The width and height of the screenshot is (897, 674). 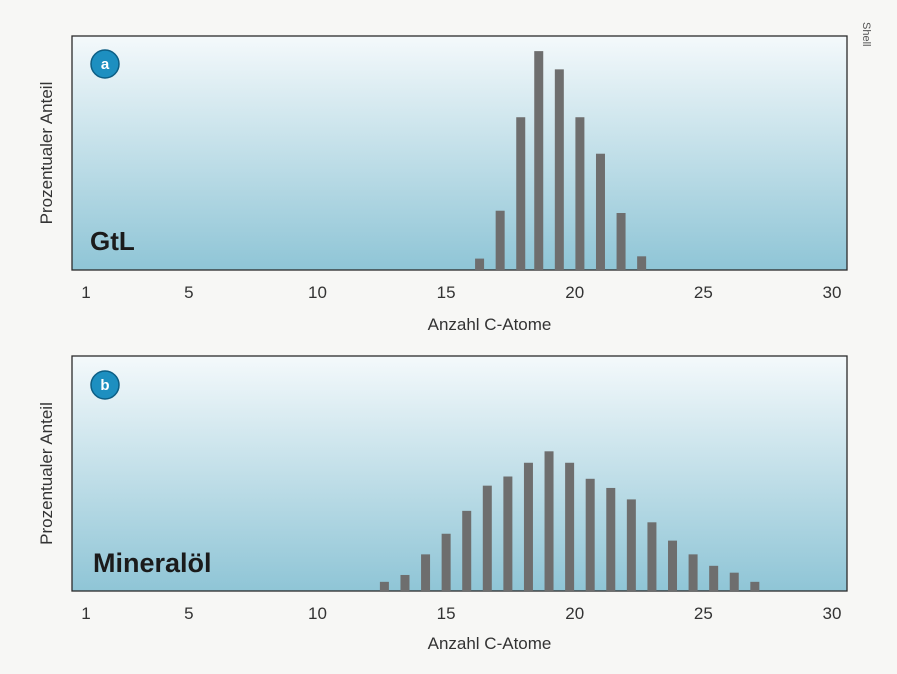 I want to click on credit-label: Shell, so click(x=866, y=34).